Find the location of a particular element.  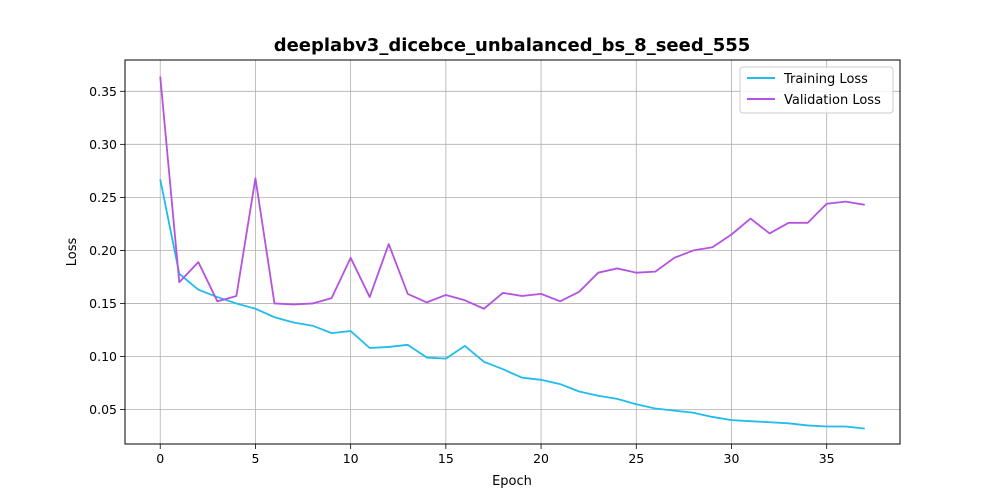

y-tick-label: 0.15 is located at coordinates (103, 303).